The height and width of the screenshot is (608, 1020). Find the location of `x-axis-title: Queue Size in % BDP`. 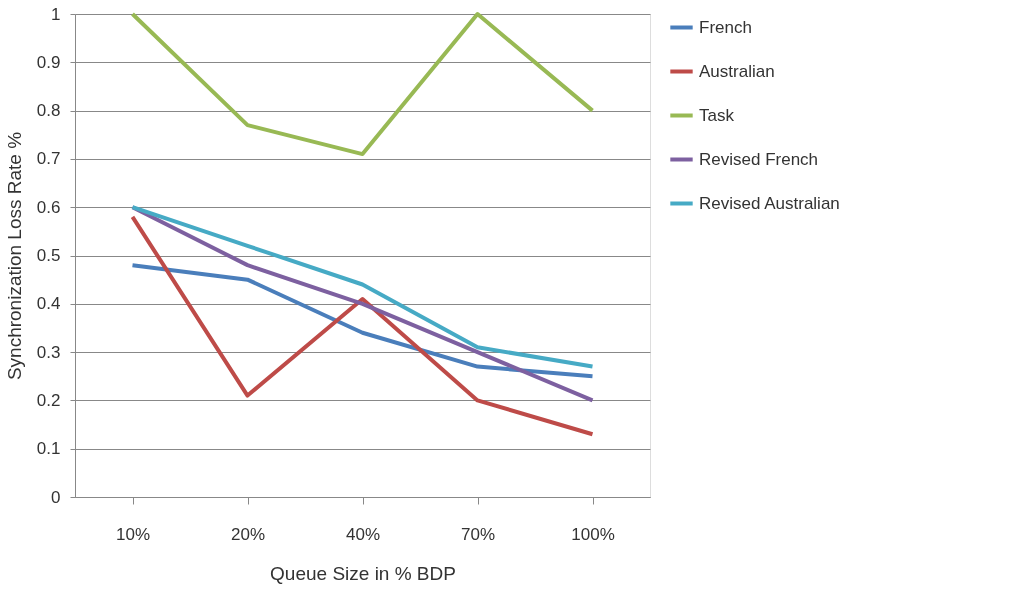

x-axis-title: Queue Size in % BDP is located at coordinates (363, 573).